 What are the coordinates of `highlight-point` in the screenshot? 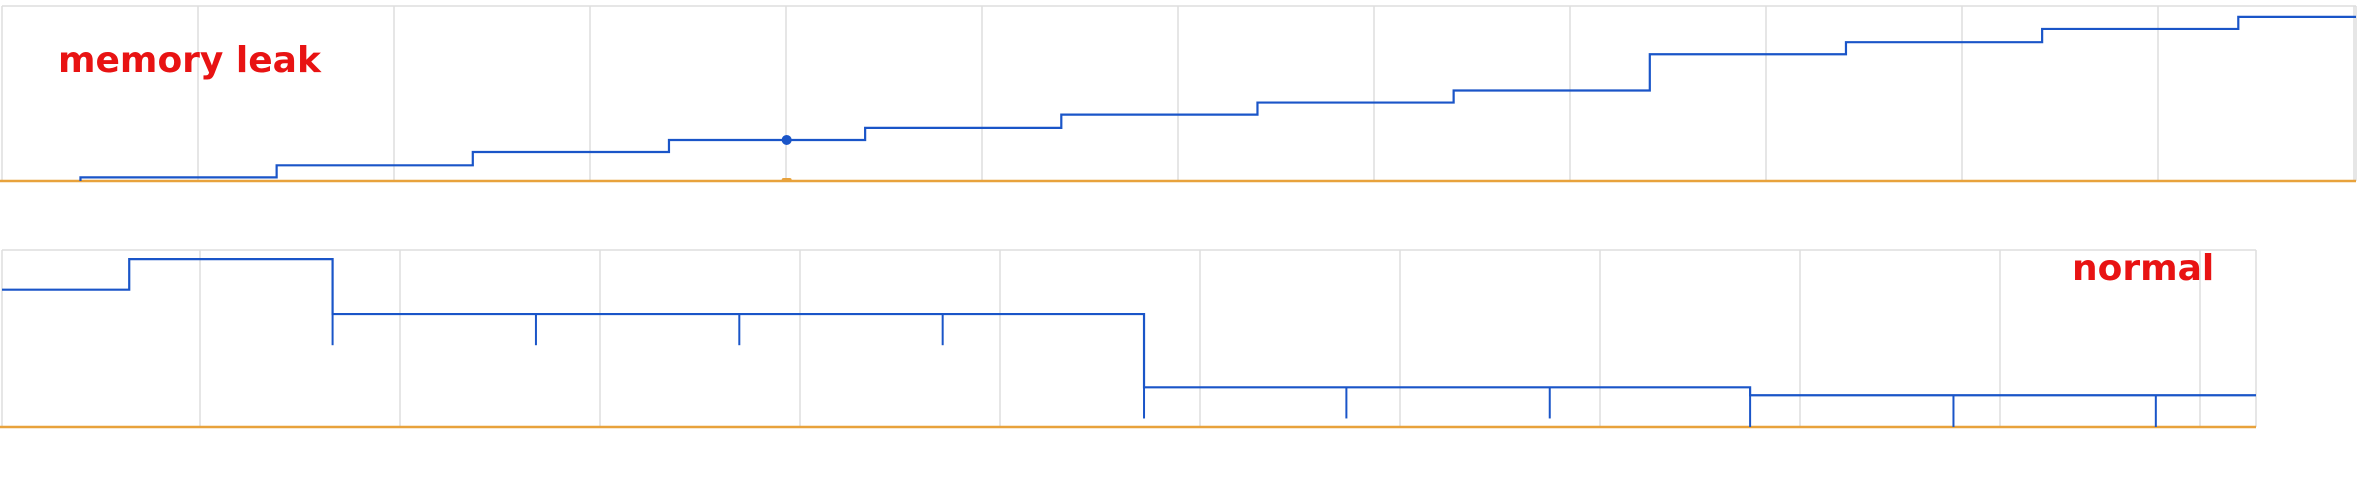 It's located at (786, 139).